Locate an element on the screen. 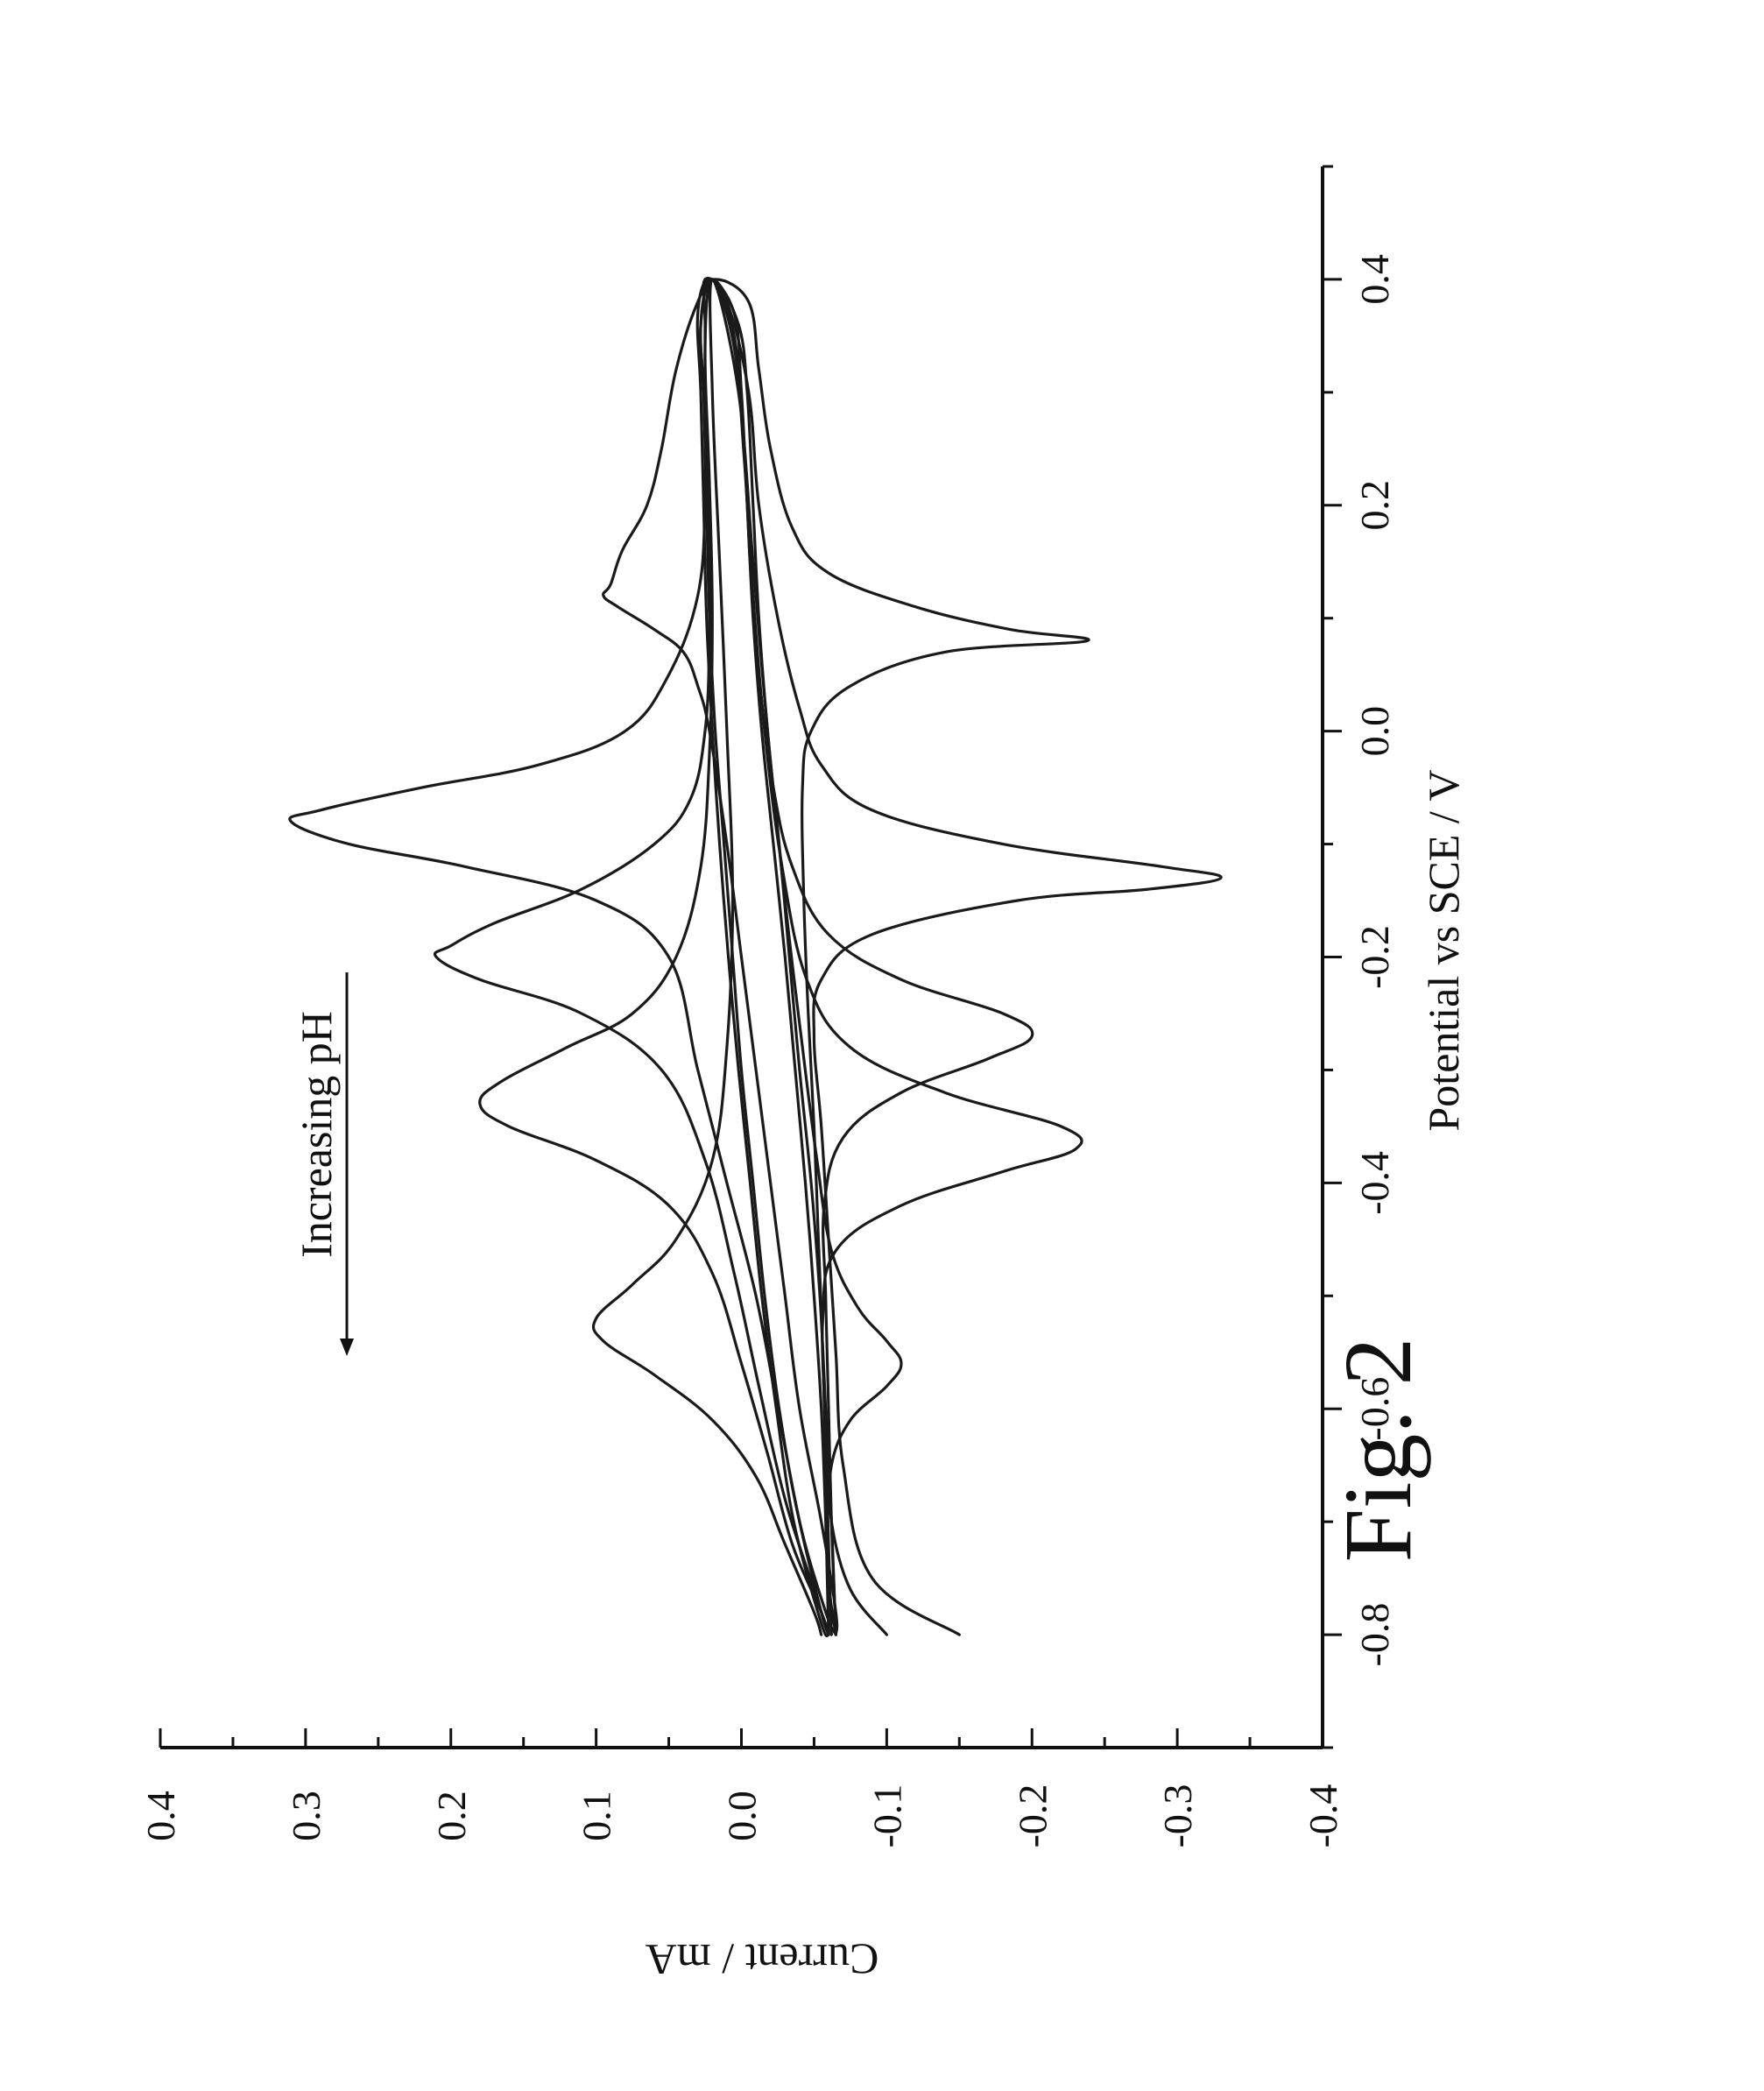 The image size is (1764, 2091). potential-tick-label: 0.0 is located at coordinates (1374, 731).